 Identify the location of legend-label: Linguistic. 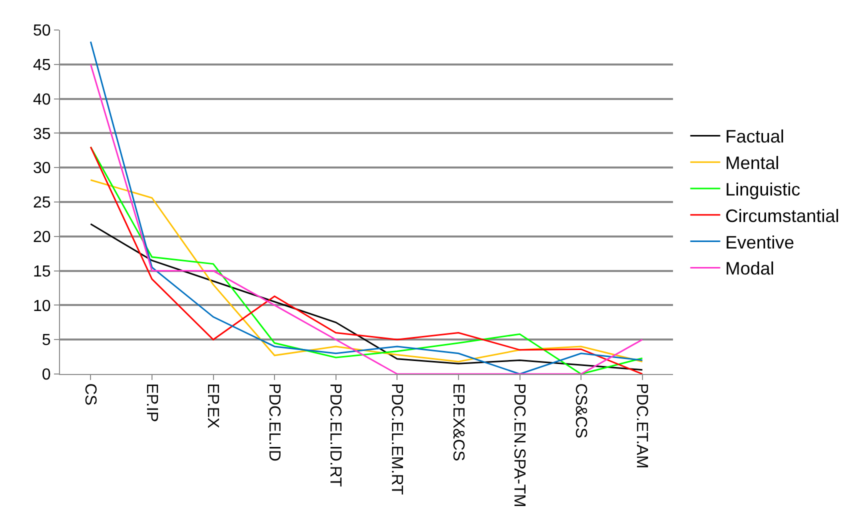
(762, 190).